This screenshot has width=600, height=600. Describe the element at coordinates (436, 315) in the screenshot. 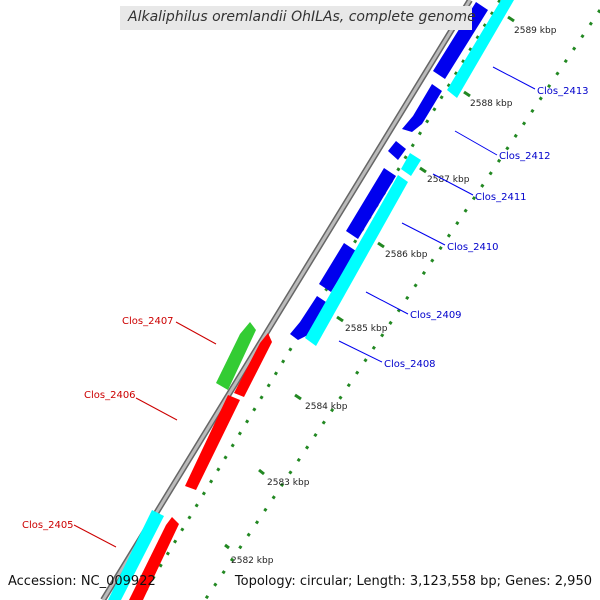

I see `gene-label-clos-2409: Clos_2409` at that location.